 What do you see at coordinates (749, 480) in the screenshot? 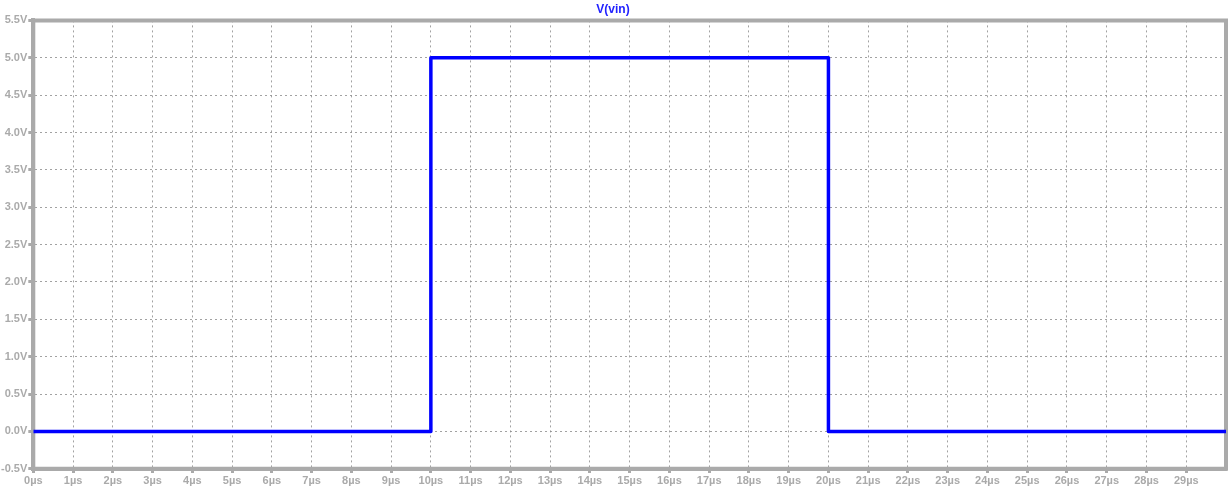
I see `x-tick-label: 18µs` at bounding box center [749, 480].